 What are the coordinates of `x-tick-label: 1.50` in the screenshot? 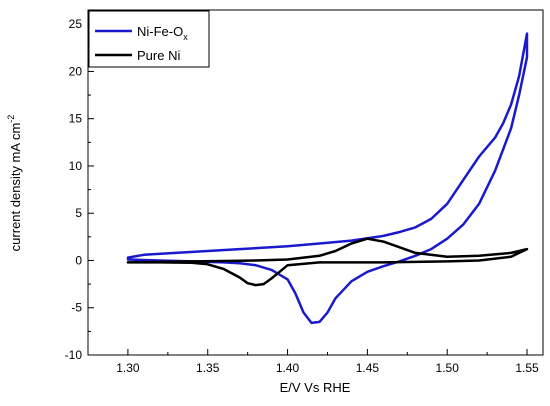 It's located at (448, 368).